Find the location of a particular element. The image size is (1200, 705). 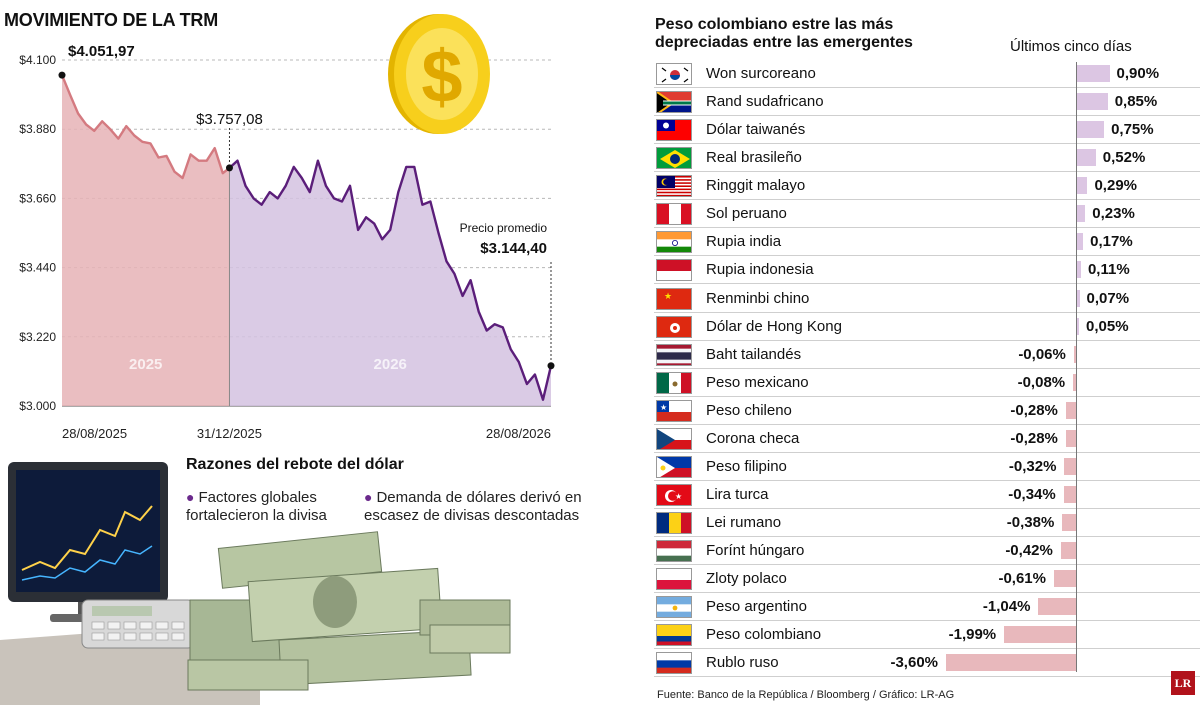

czech-flag-icon is located at coordinates (674, 438).